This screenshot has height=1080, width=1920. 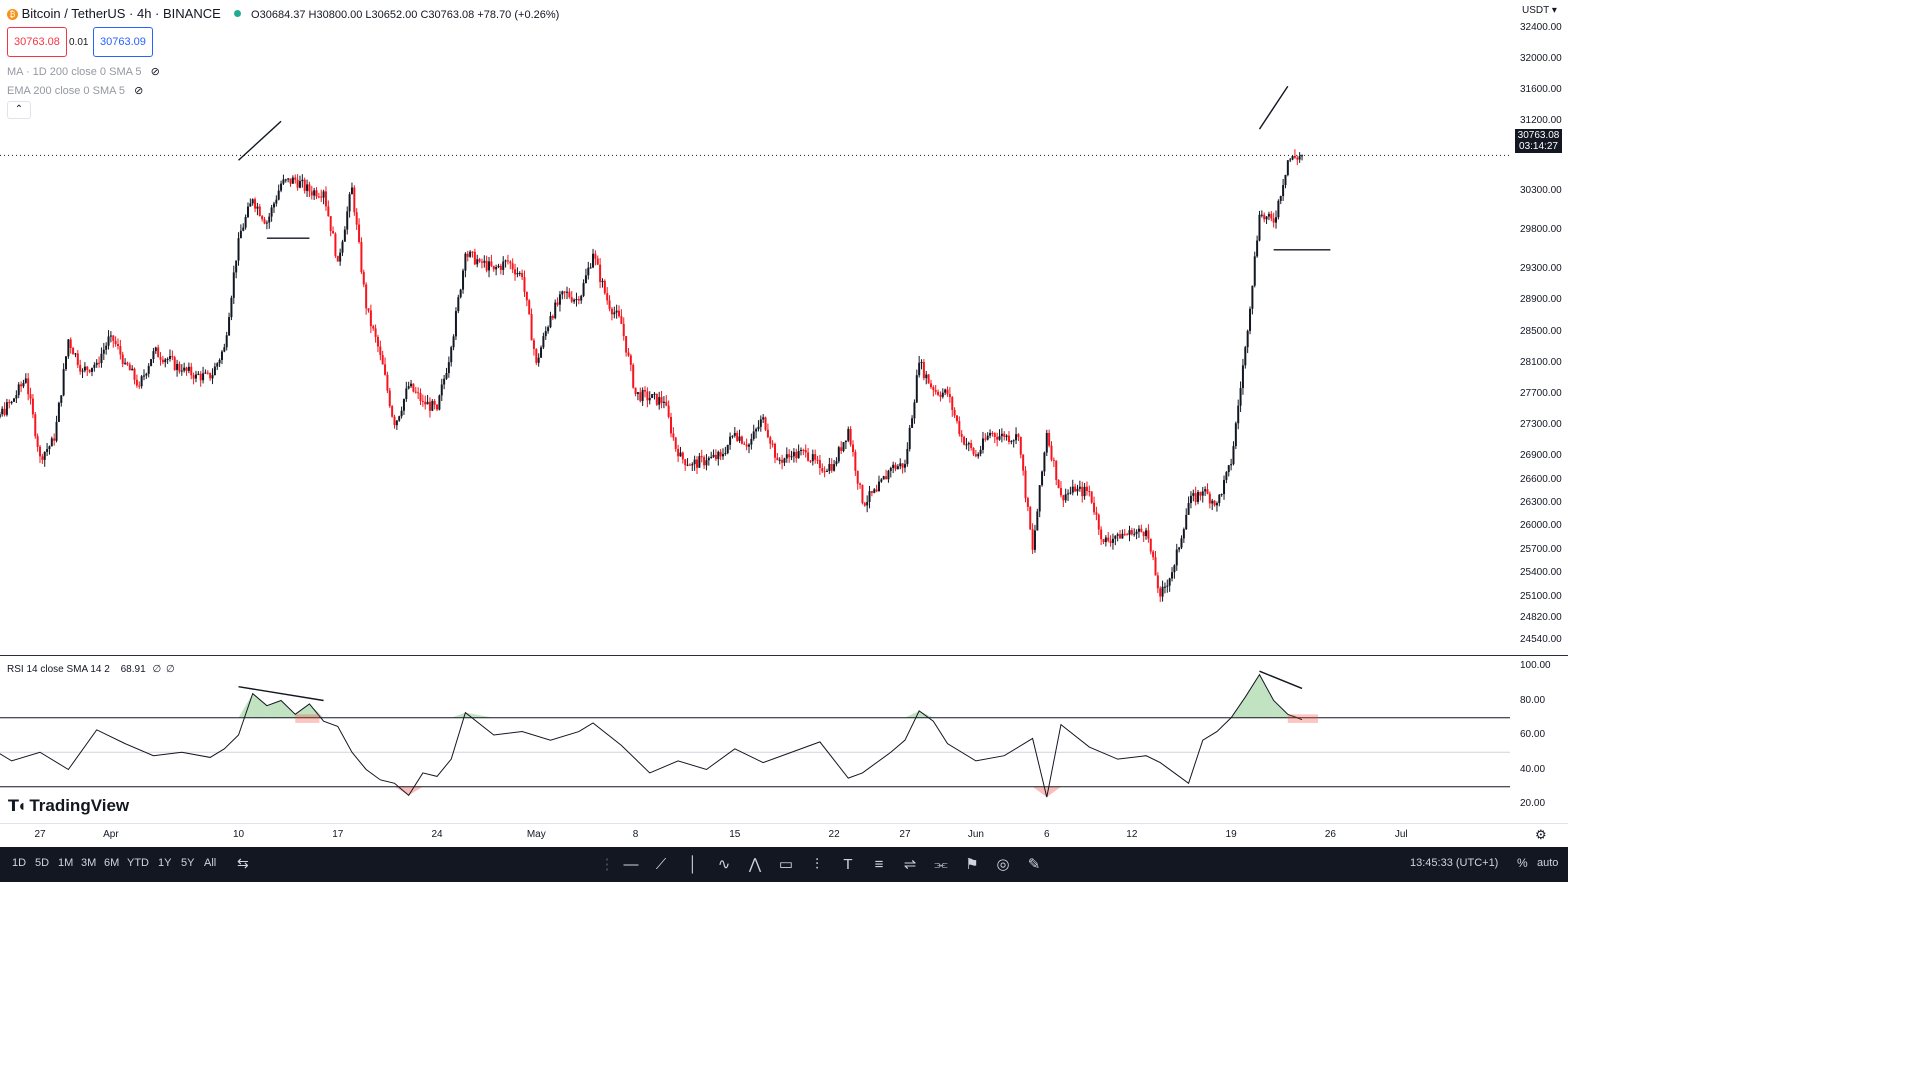 What do you see at coordinates (817, 864) in the screenshot?
I see `fib-icon: ⫶` at bounding box center [817, 864].